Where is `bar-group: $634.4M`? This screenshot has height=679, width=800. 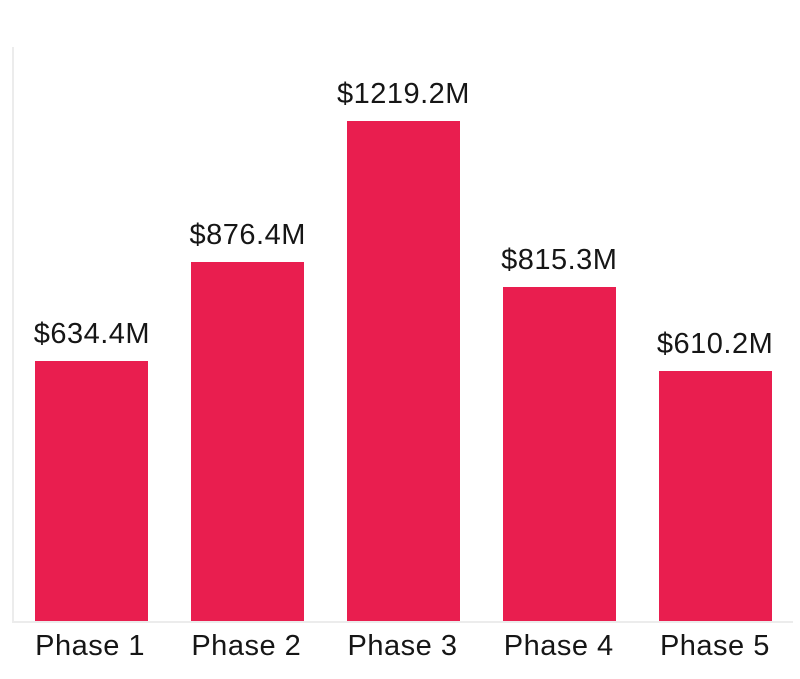
bar-group: $634.4M is located at coordinates (92, 470).